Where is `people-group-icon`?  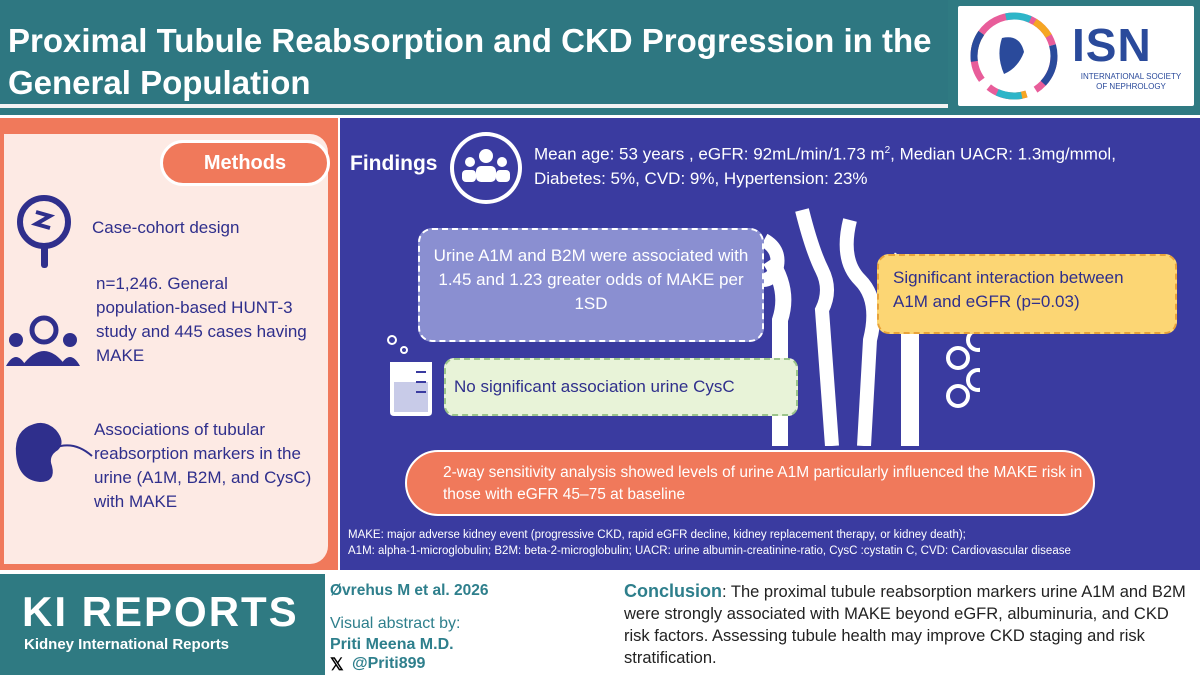
people-group-icon is located at coordinates (486, 168).